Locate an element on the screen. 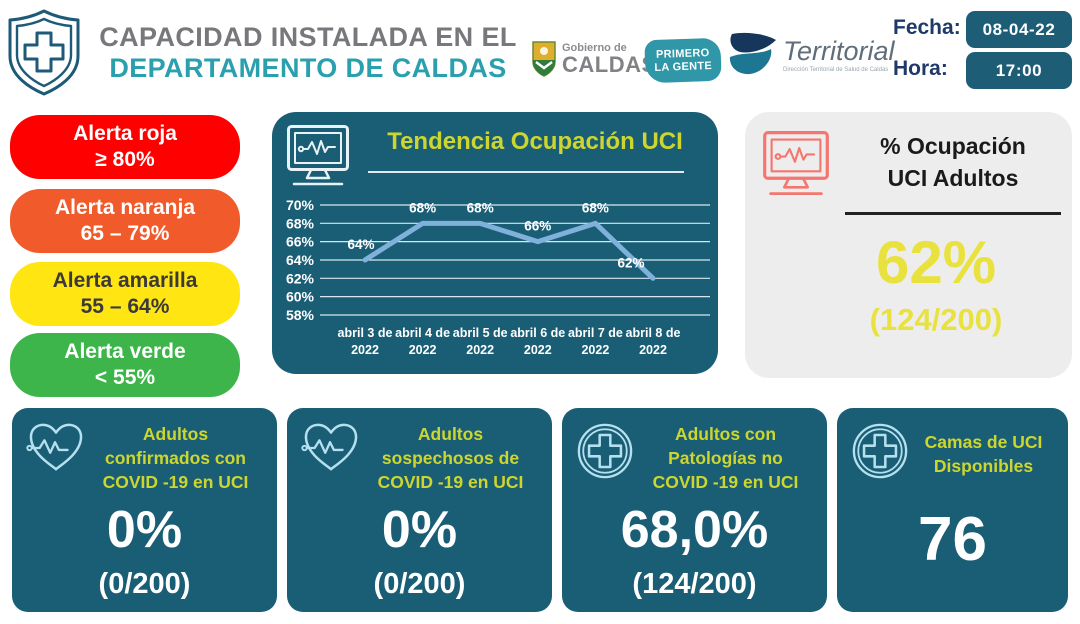 This screenshot has width=1080, height=624. occupancy-title: % Ocupación UCI Adultos is located at coordinates (953, 162).